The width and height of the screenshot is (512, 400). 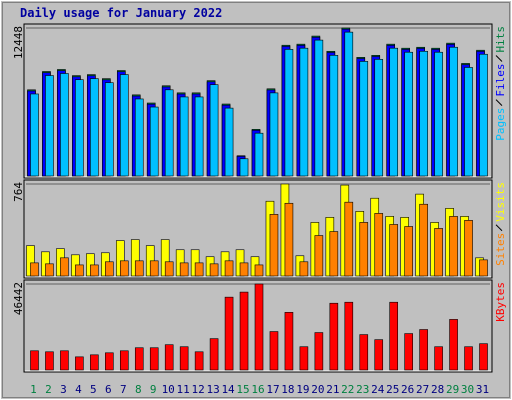 I want to click on x-tick-label: 17, so click(x=272, y=389).